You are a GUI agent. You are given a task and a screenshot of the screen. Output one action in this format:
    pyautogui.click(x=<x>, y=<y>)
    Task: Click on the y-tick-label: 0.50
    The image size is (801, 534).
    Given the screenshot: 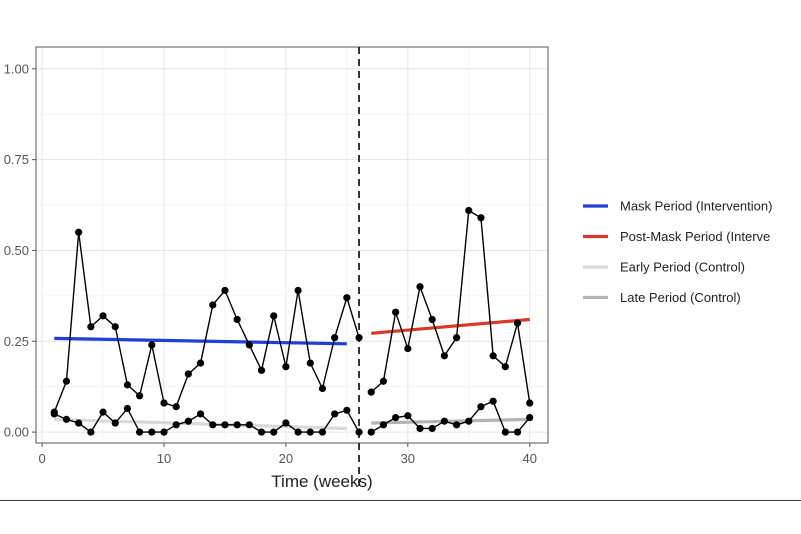 What is the action you would take?
    pyautogui.click(x=16, y=250)
    